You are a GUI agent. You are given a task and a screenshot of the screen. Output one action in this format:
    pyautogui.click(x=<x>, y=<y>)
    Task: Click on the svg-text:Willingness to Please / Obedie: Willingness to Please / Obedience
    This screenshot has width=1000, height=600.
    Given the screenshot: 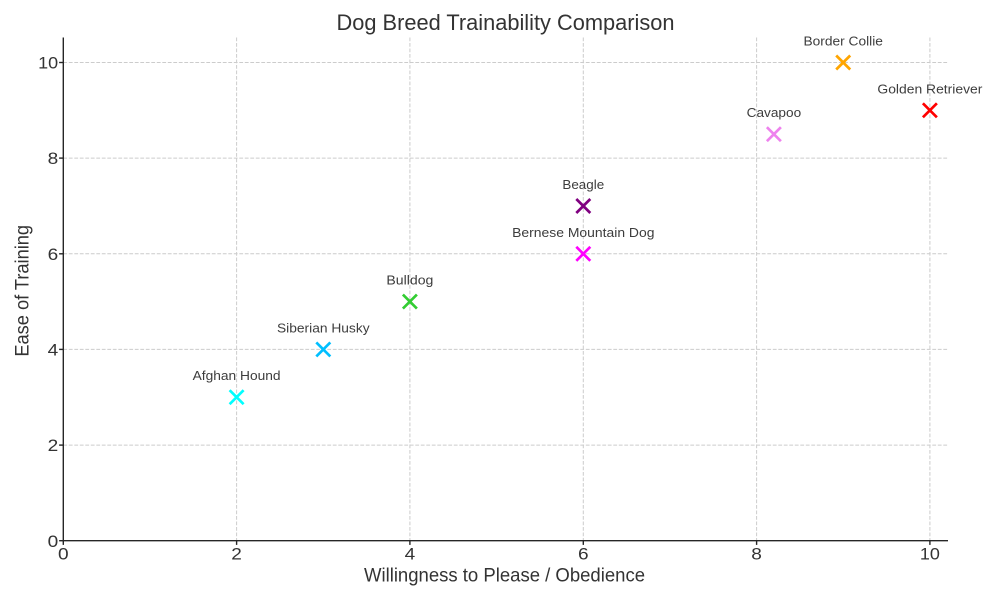 What is the action you would take?
    pyautogui.click(x=504, y=576)
    